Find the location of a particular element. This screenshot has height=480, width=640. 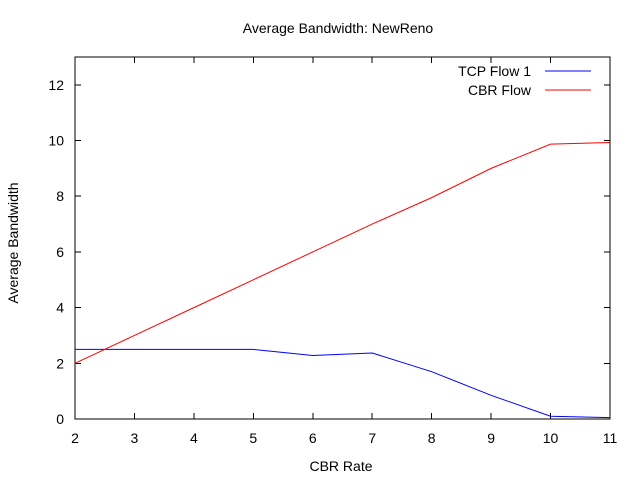

x-axis-label: CBR Rate is located at coordinates (340, 466).